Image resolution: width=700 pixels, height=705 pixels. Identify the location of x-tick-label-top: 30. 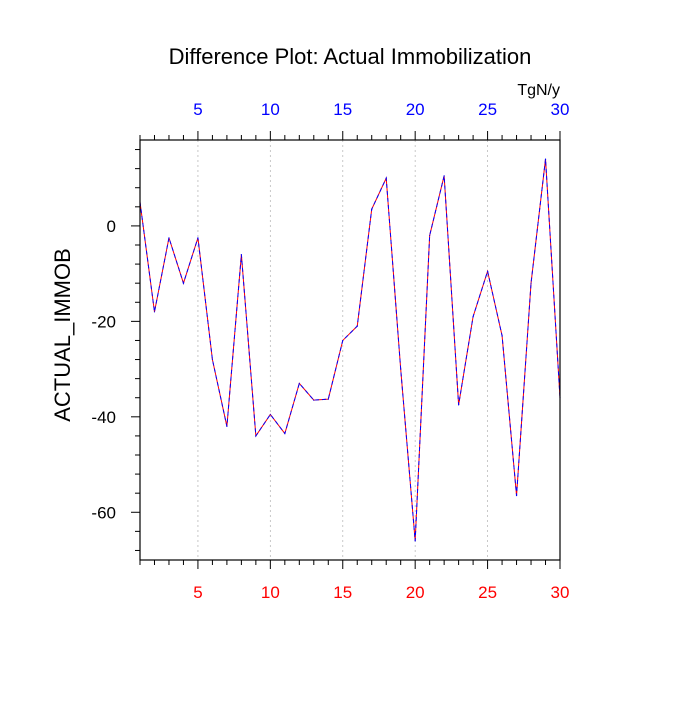
(560, 109).